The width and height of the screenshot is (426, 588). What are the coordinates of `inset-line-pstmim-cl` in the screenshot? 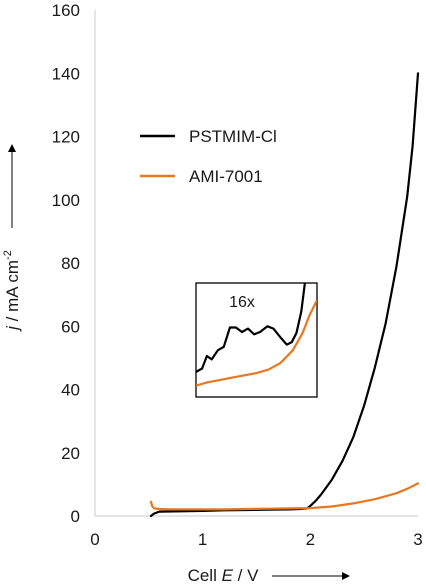 It's located at (251, 328).